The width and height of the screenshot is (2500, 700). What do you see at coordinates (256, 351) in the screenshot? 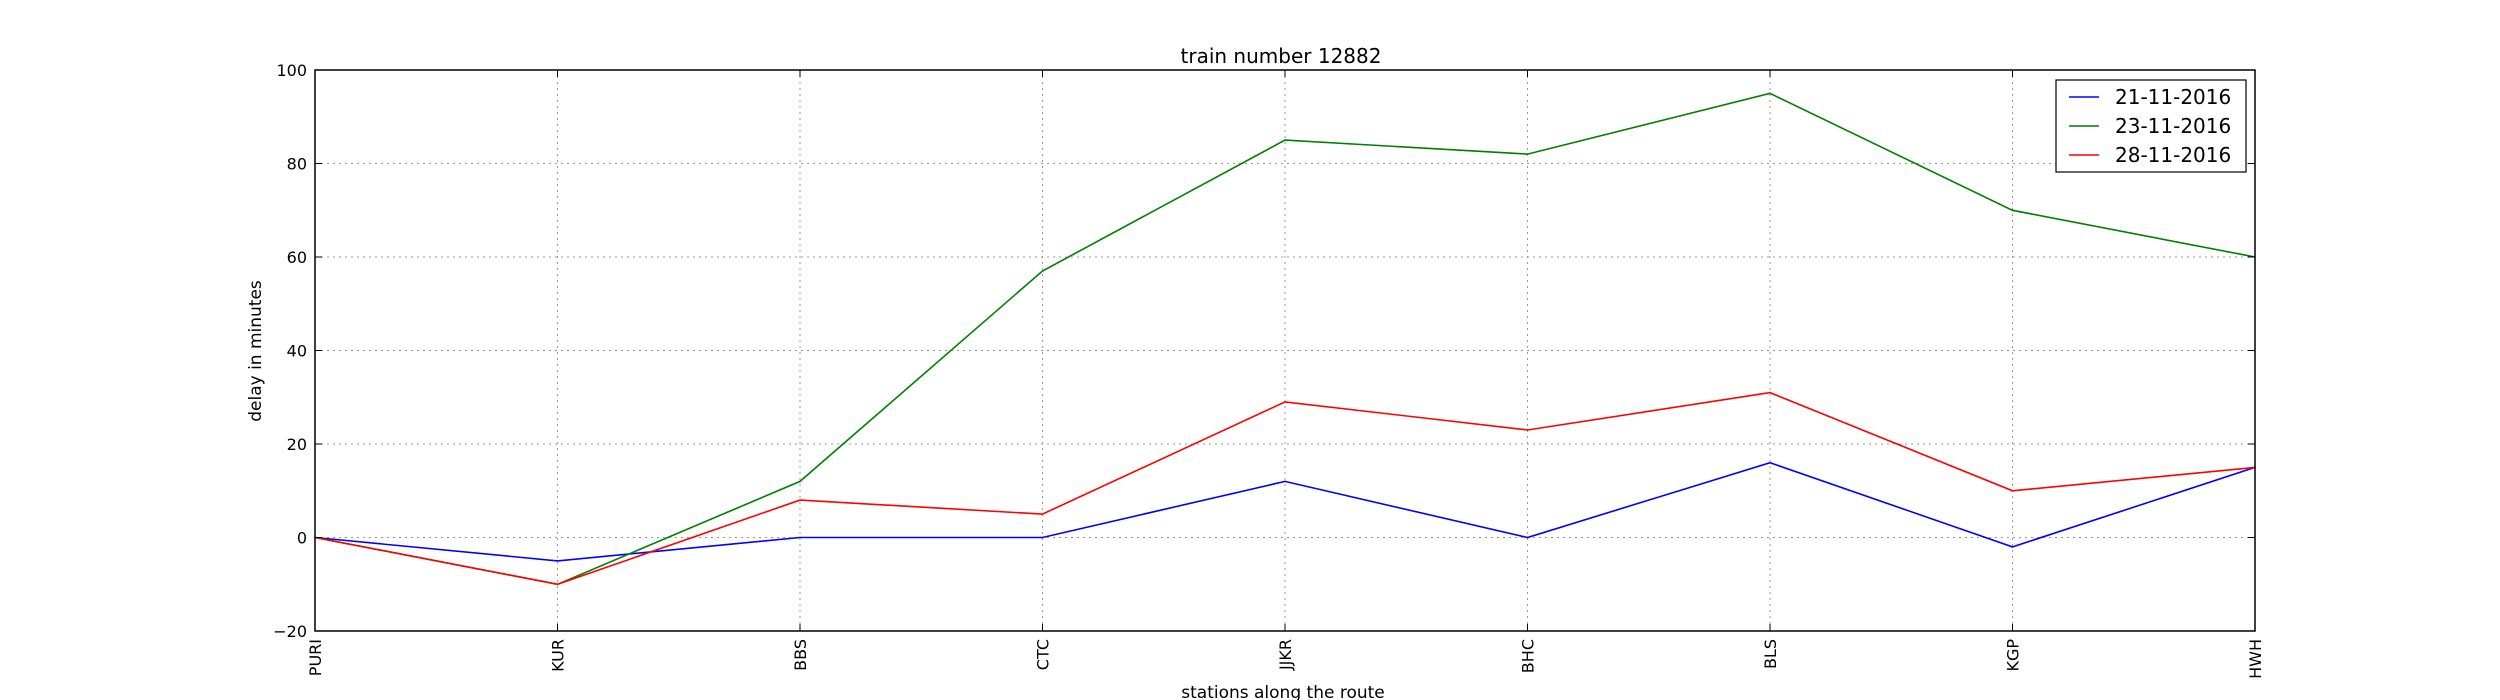
I see `y-axis-label: delay in minutes` at bounding box center [256, 351].